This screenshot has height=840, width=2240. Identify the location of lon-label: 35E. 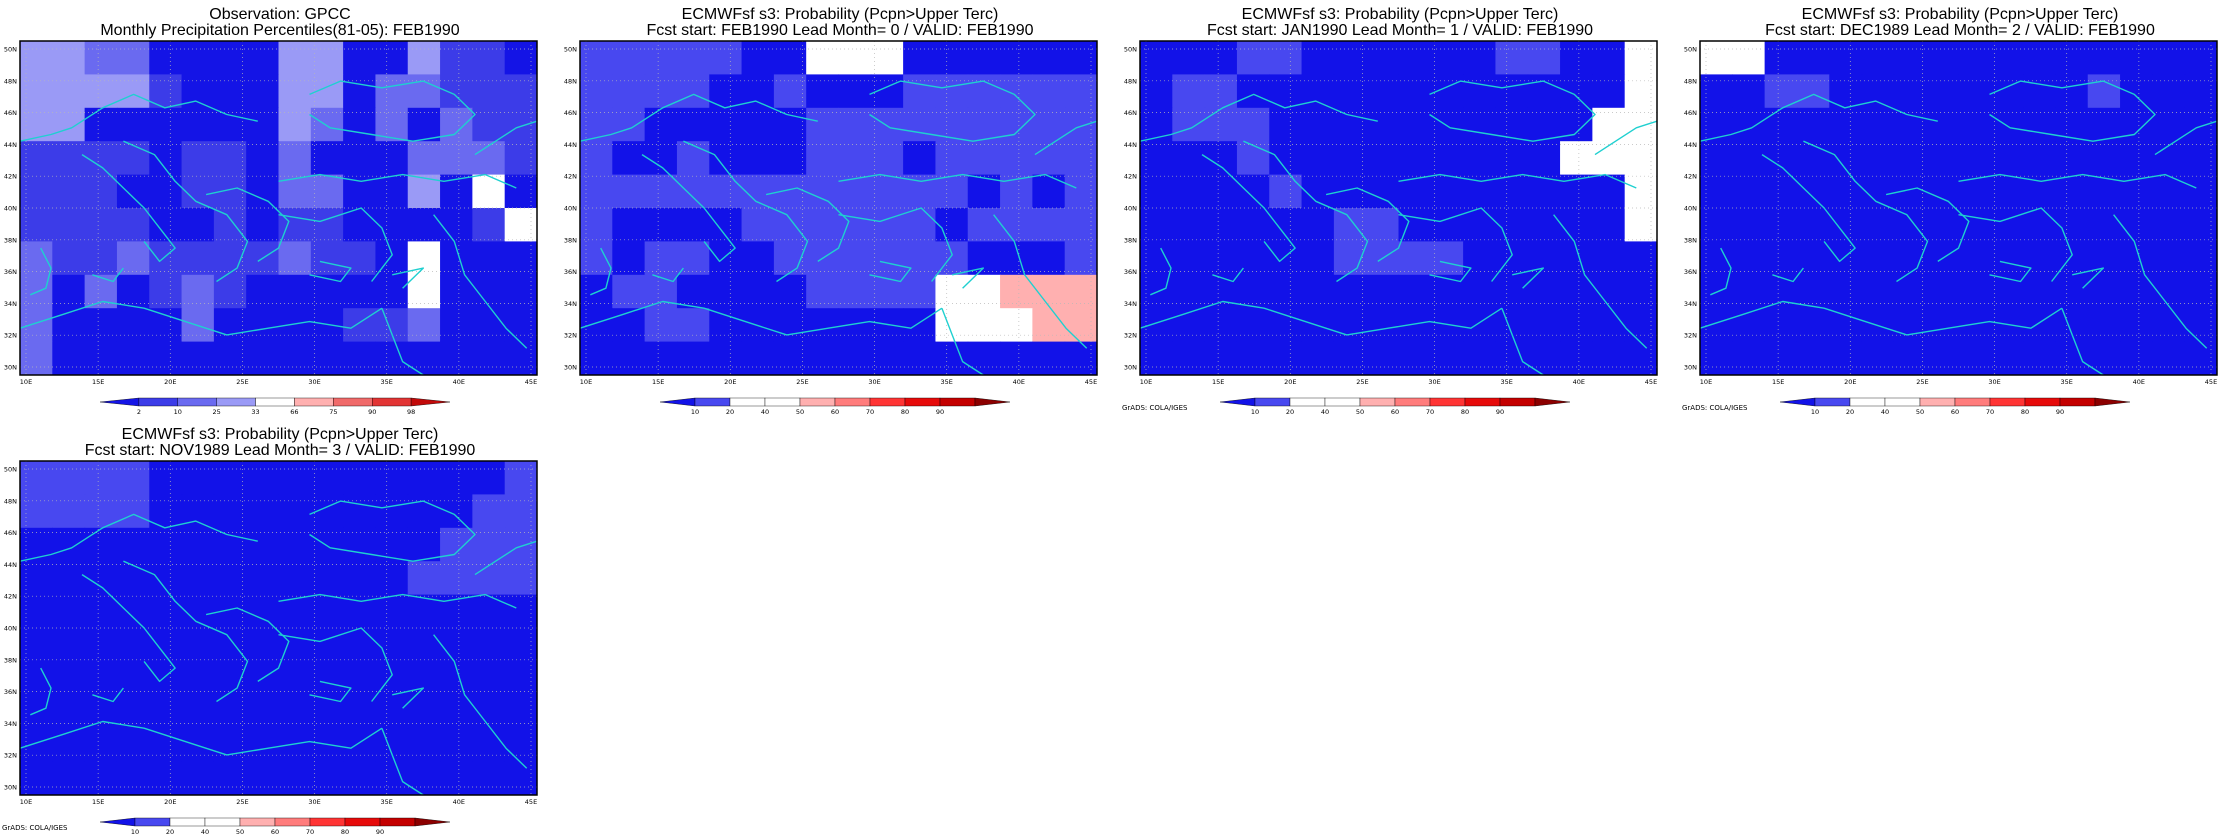
(2067, 382).